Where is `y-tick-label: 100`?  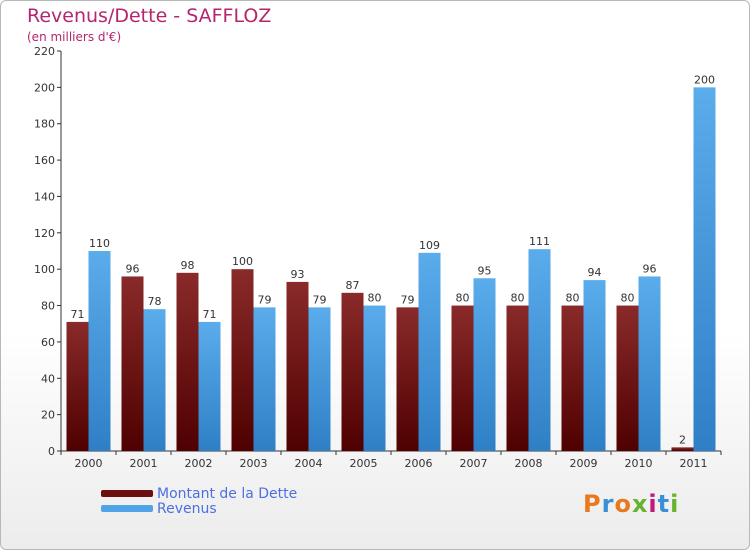 y-tick-label: 100 is located at coordinates (44, 269).